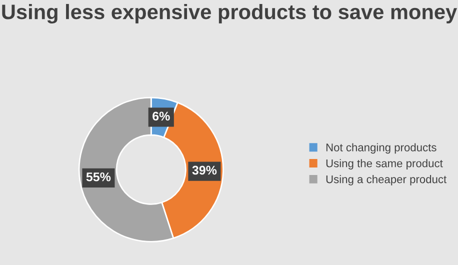 The image size is (458, 265). What do you see at coordinates (204, 170) in the screenshot?
I see `data-label: 39%` at bounding box center [204, 170].